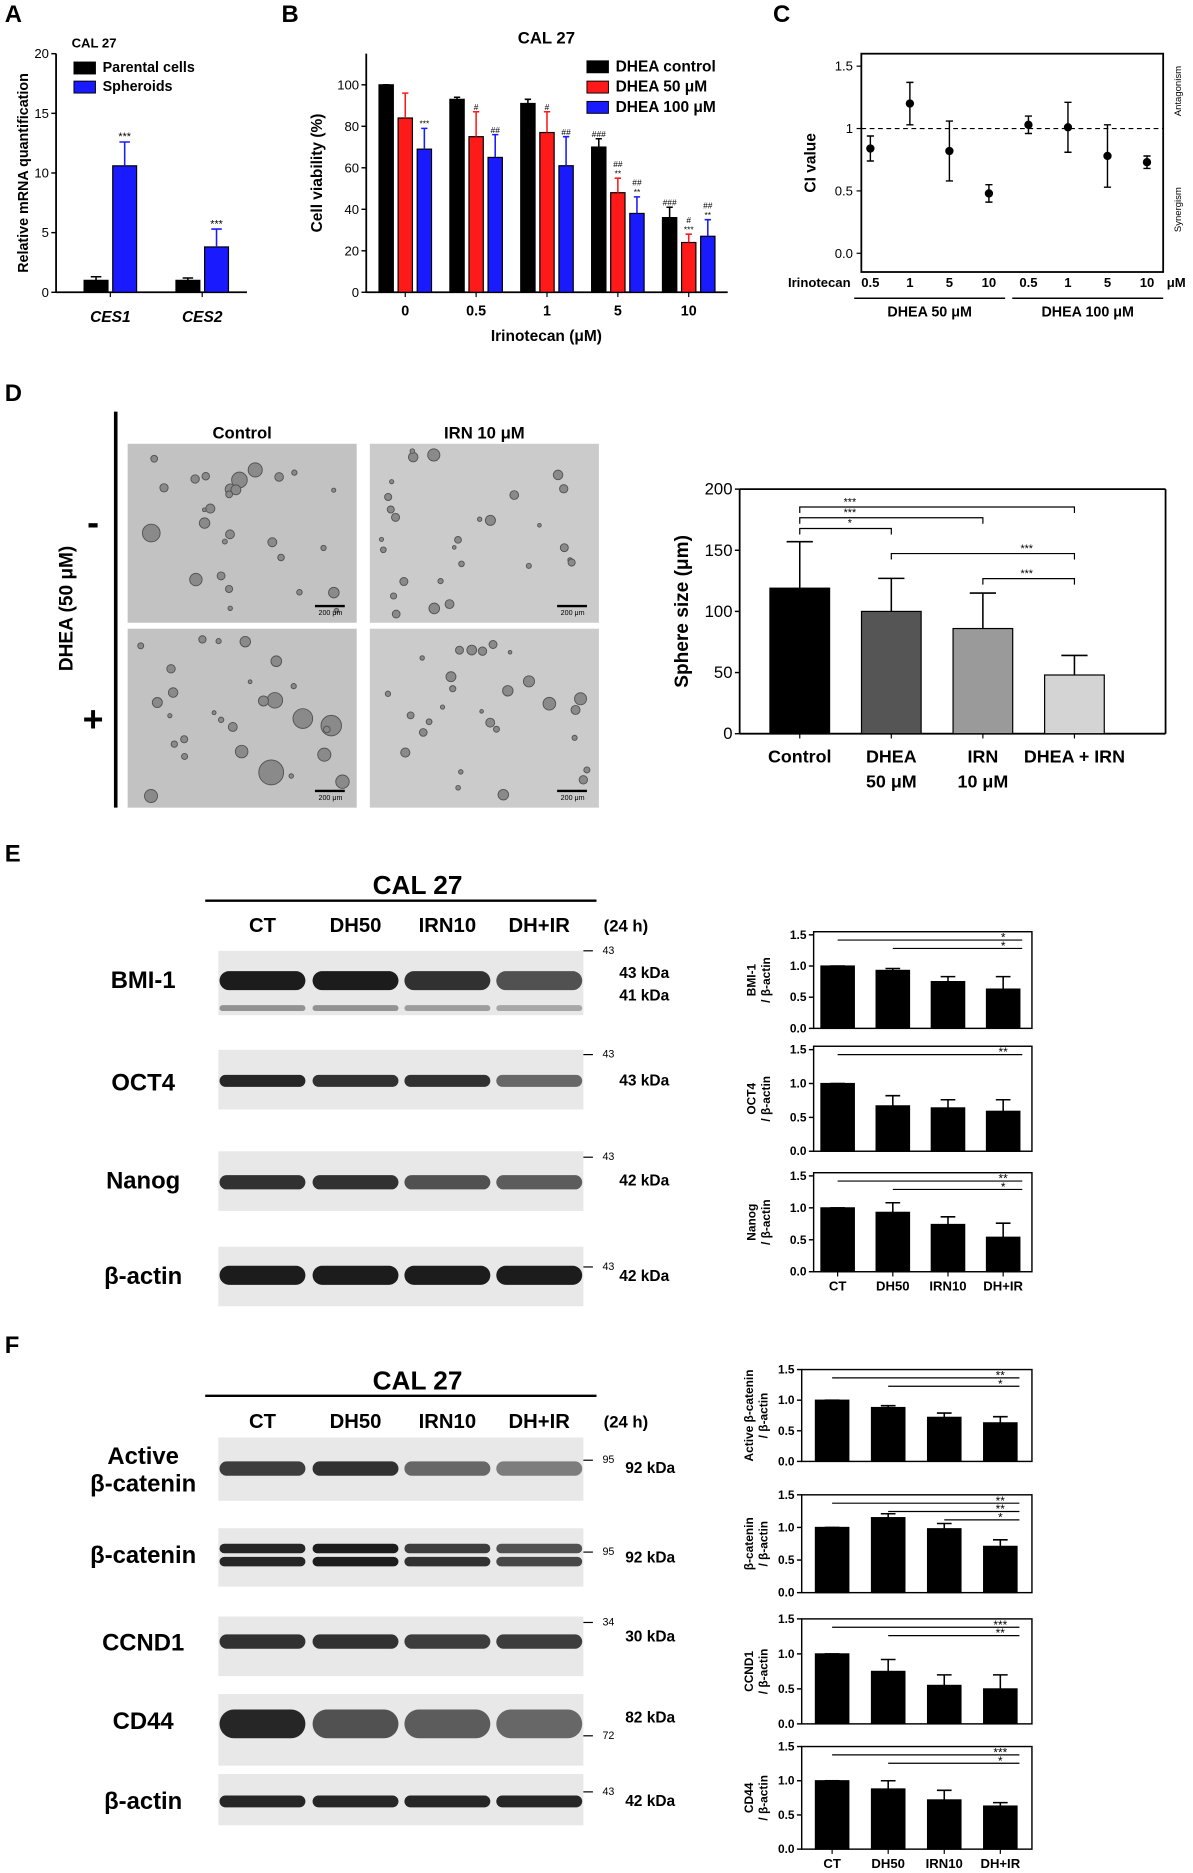 The width and height of the screenshot is (1193, 1873). What do you see at coordinates (662, 87) in the screenshot?
I see `legend-label: DHEA 50 μM` at bounding box center [662, 87].